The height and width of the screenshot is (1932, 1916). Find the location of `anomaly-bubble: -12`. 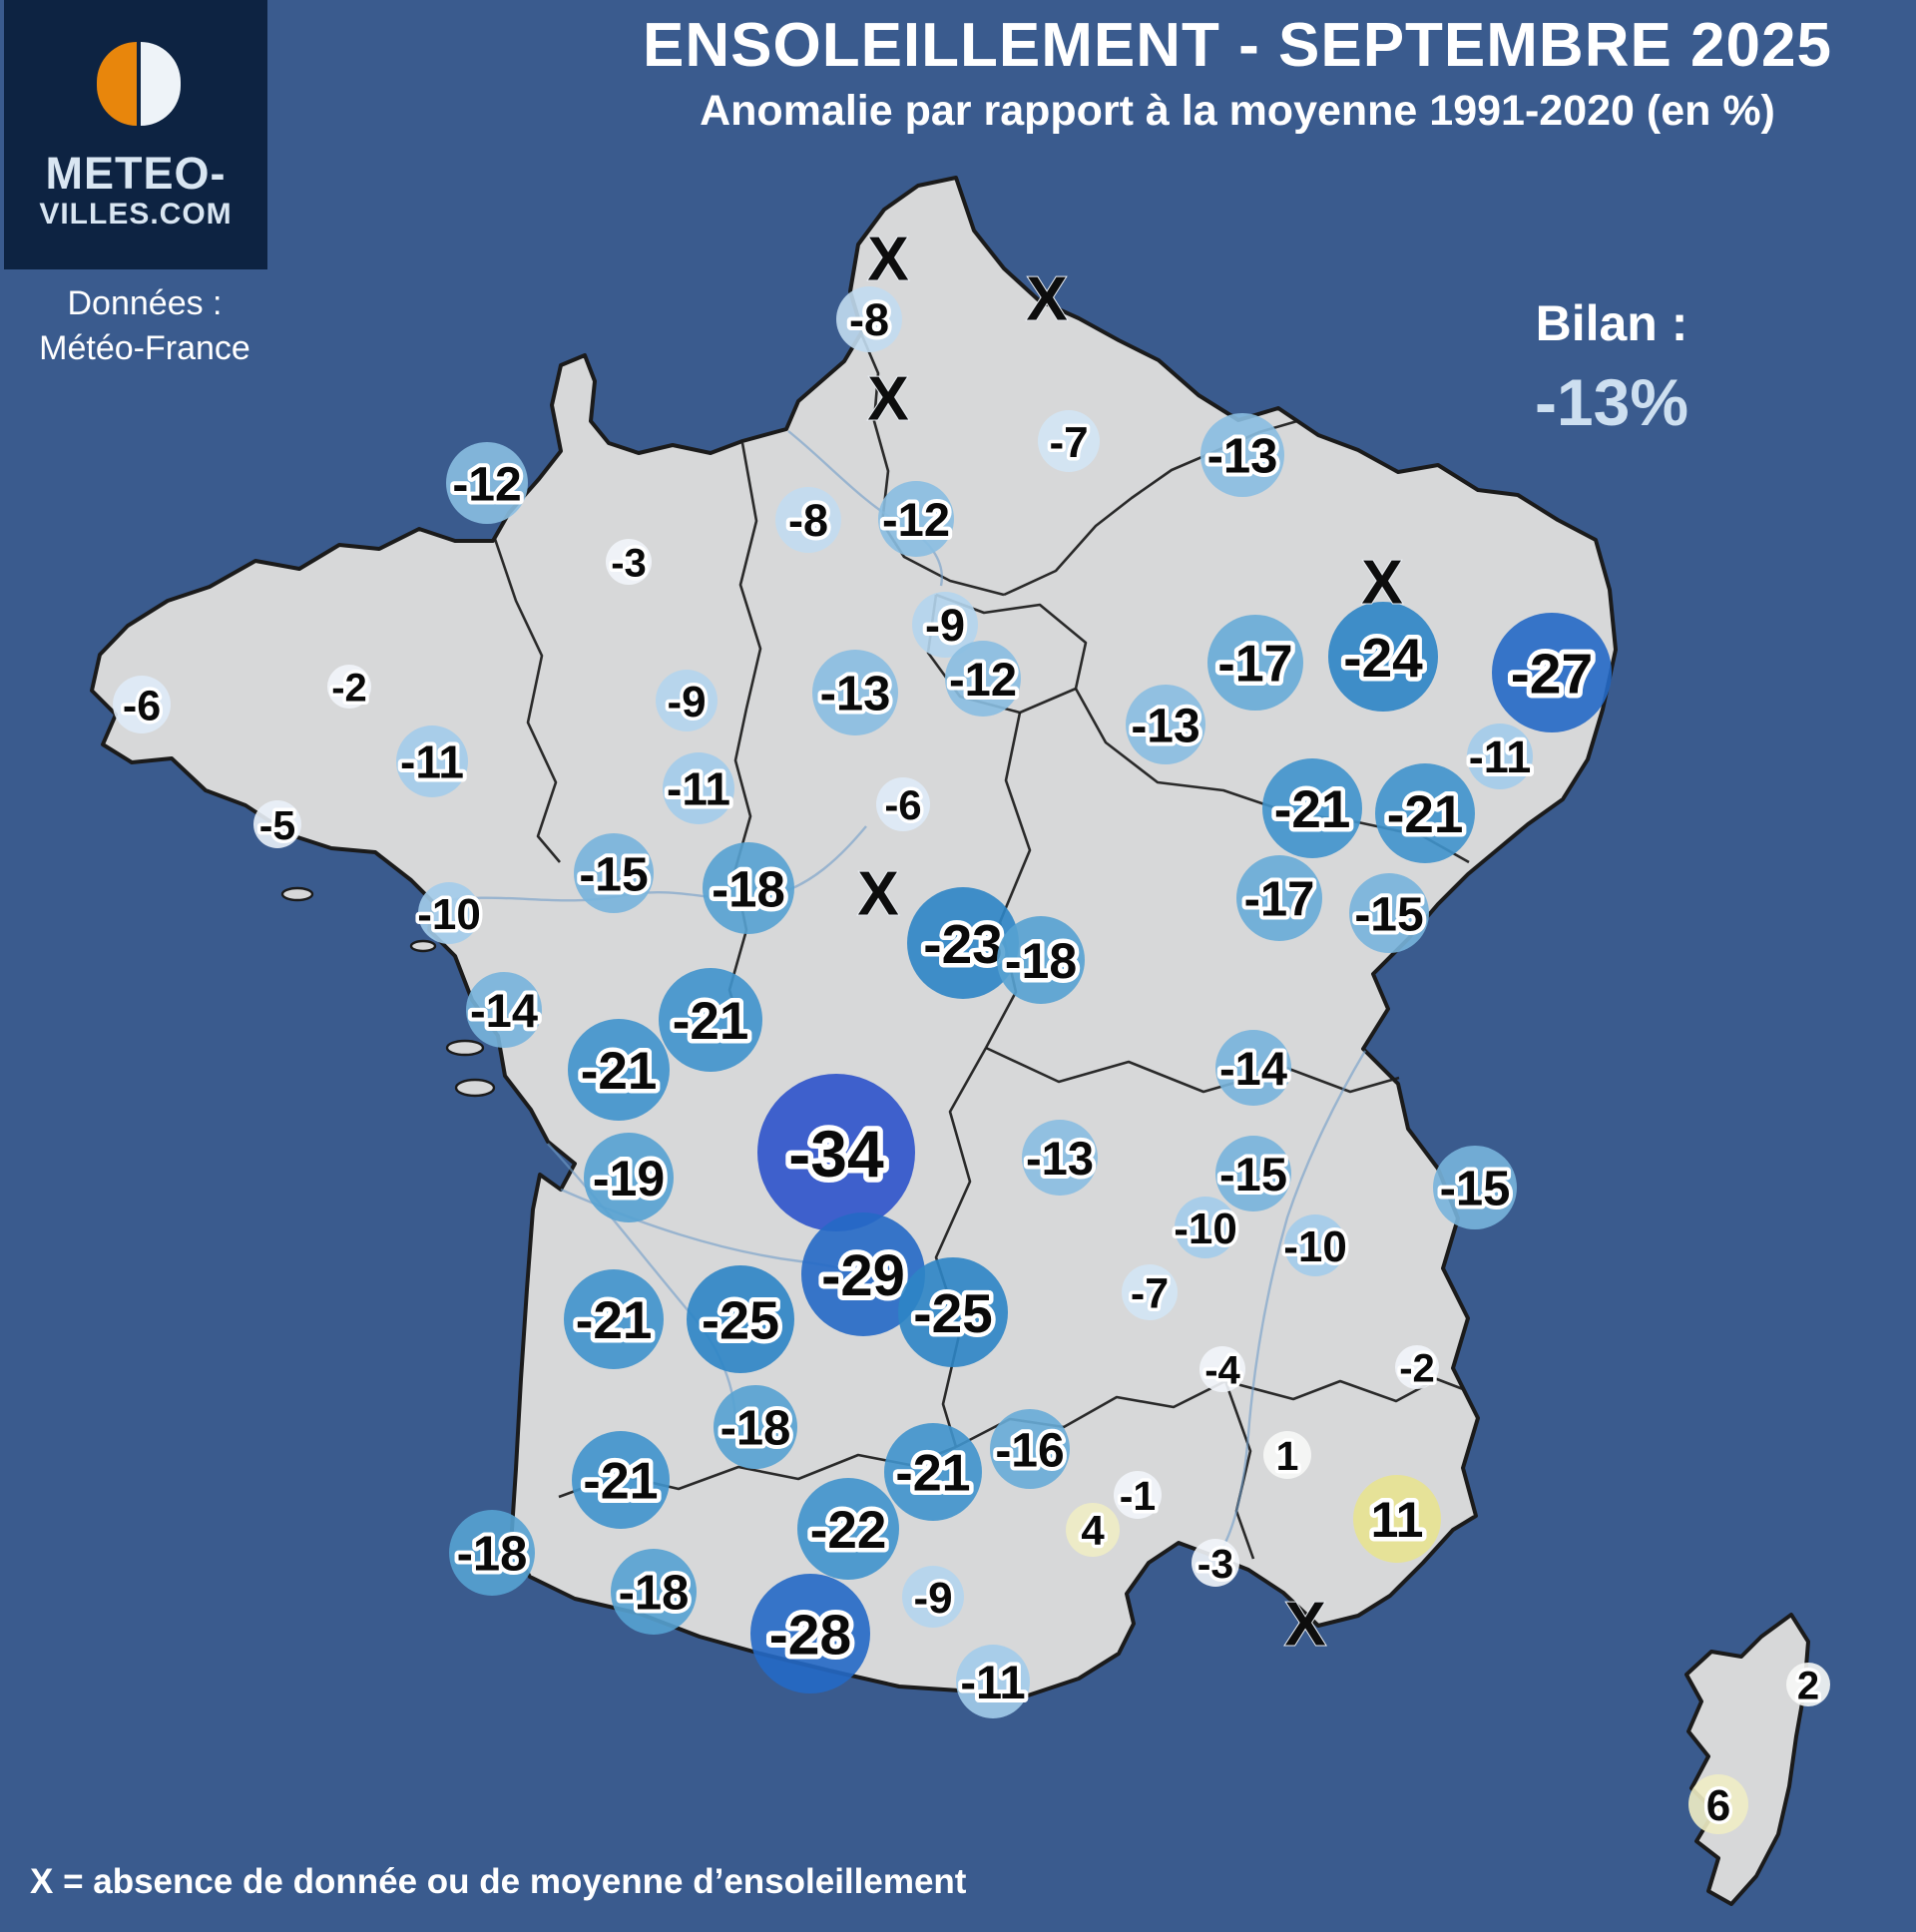

anomaly-bubble: -12 is located at coordinates (487, 483).